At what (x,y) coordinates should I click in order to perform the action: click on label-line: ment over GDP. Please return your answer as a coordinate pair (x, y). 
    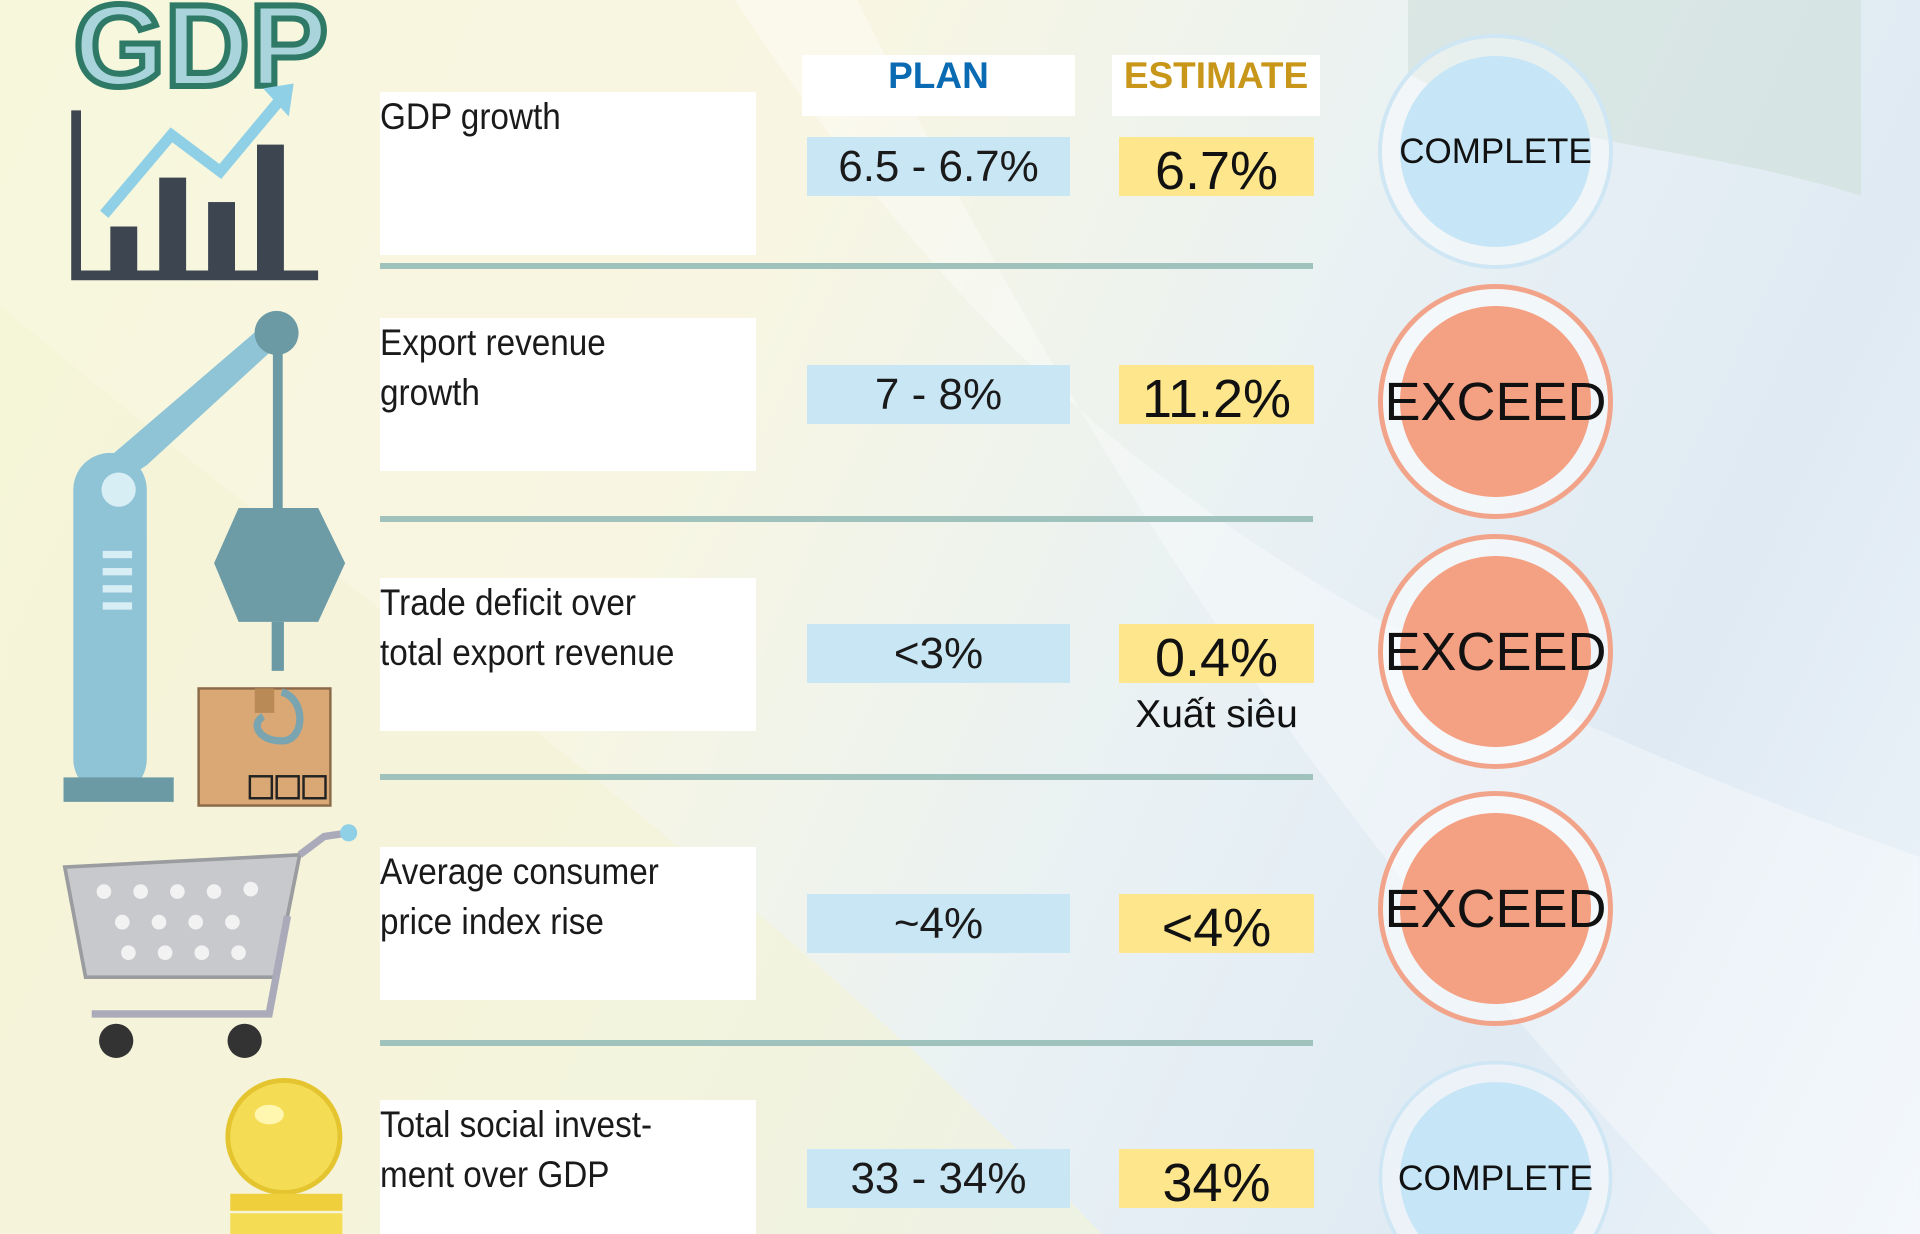
    Looking at the image, I should click on (495, 1174).